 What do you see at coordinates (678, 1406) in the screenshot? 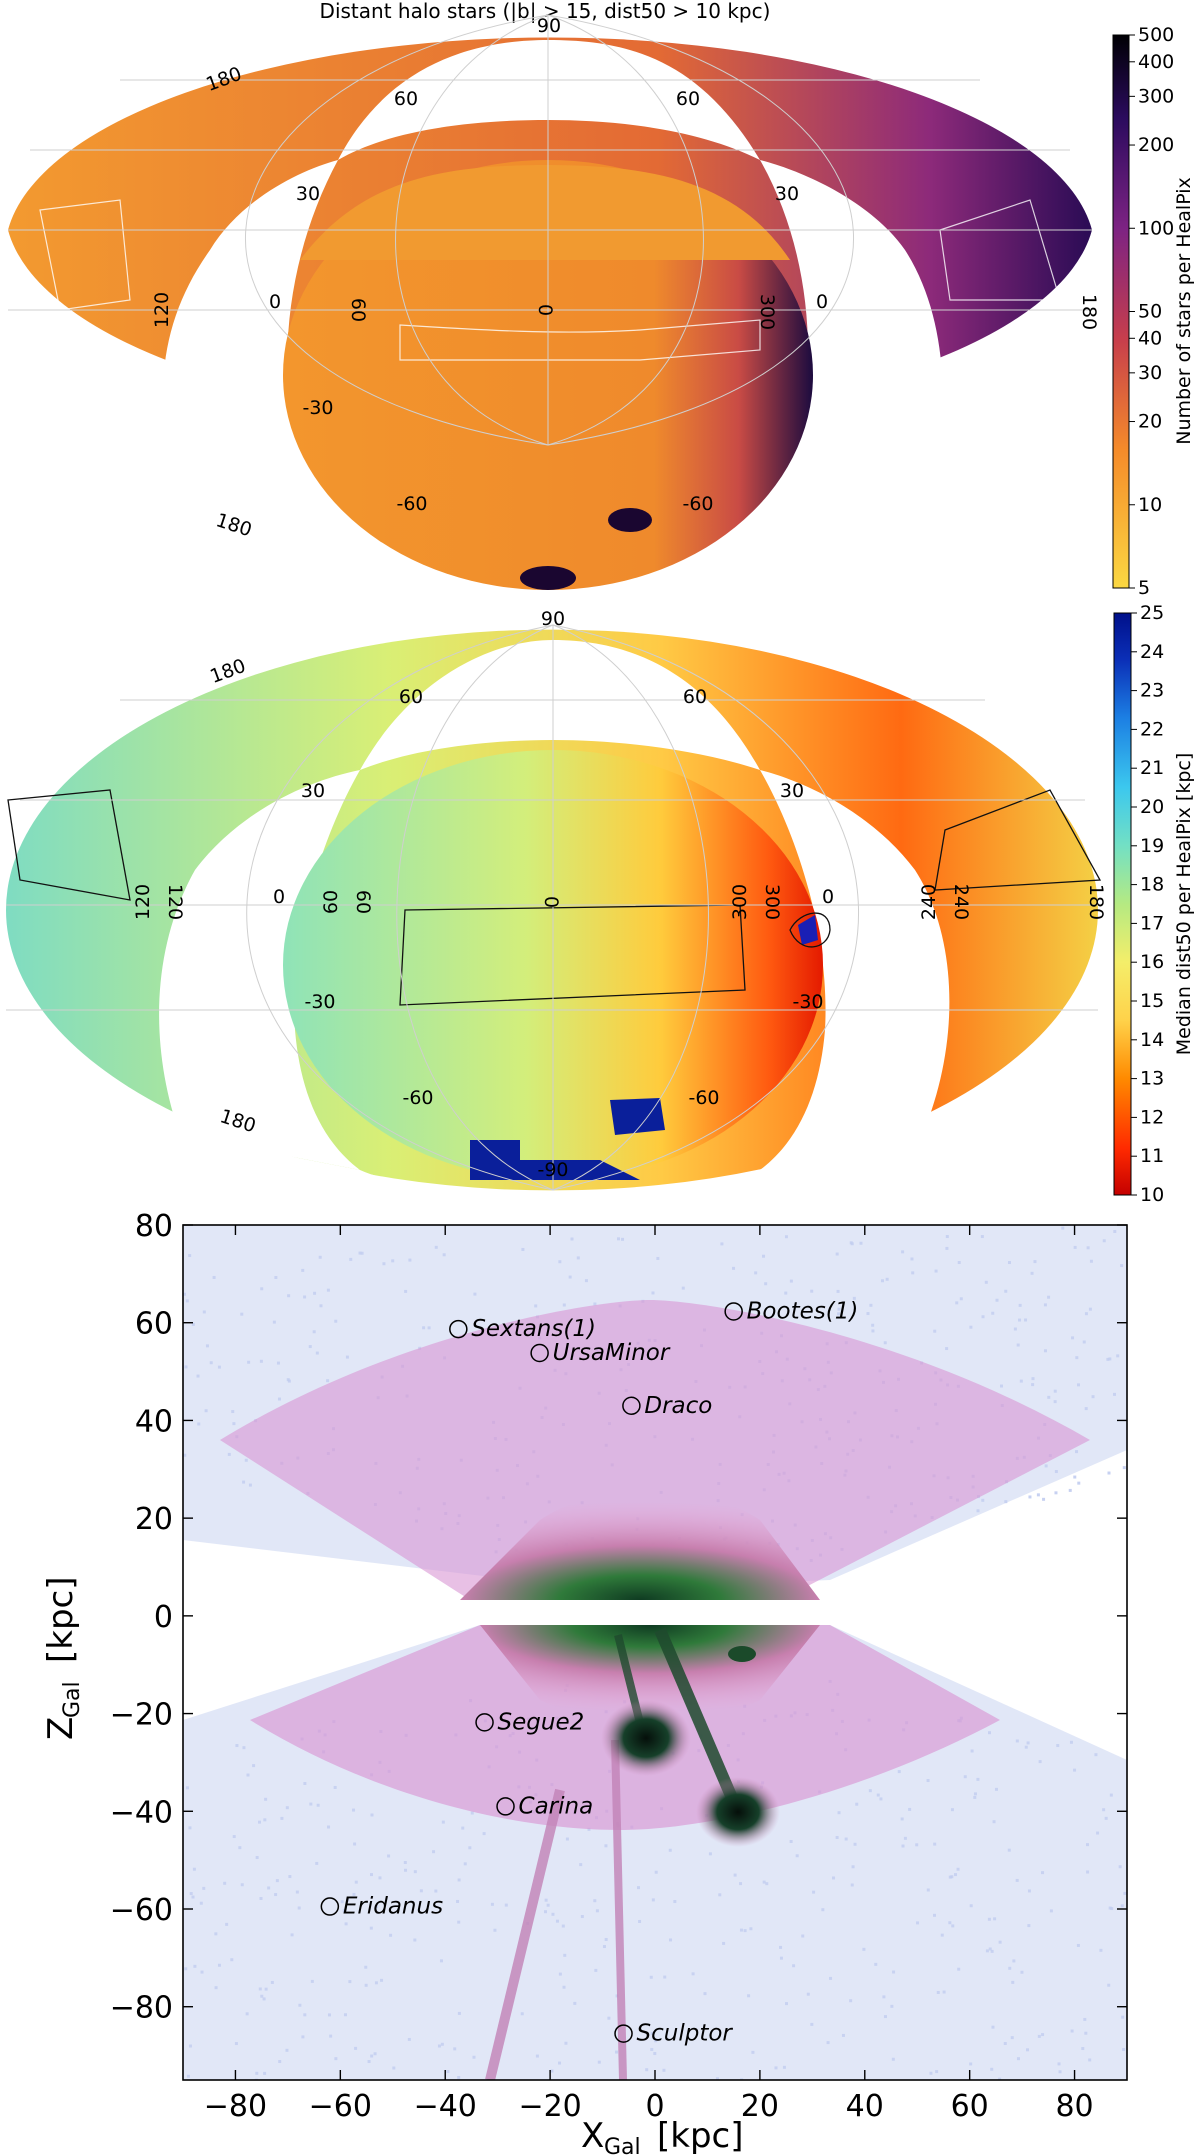
I see `galaxy-label: Draco` at bounding box center [678, 1406].